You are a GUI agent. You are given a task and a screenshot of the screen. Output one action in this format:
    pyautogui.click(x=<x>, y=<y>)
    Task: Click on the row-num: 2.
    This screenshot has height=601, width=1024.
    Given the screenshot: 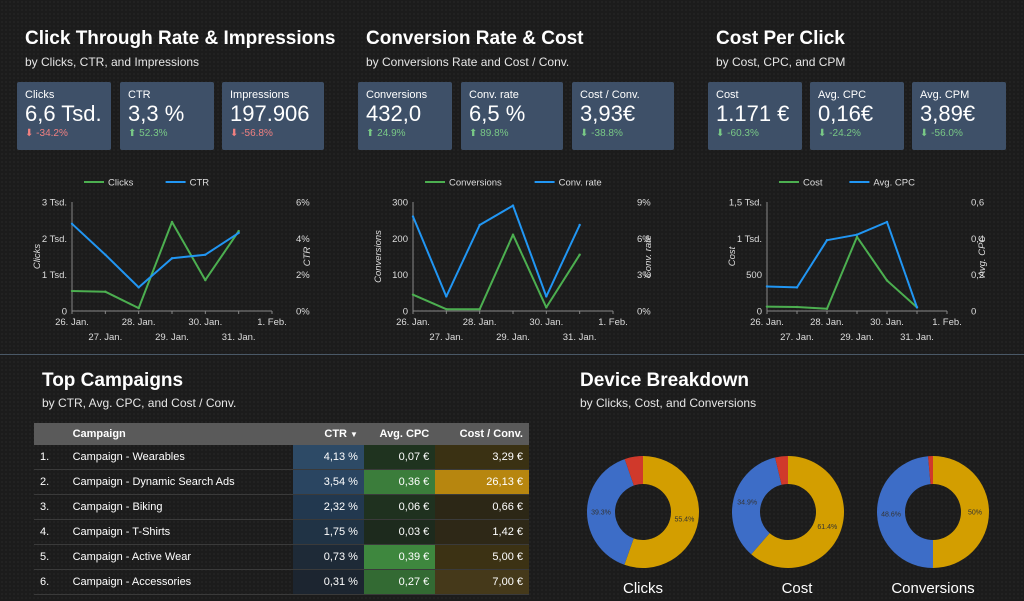 What is the action you would take?
    pyautogui.click(x=50, y=482)
    